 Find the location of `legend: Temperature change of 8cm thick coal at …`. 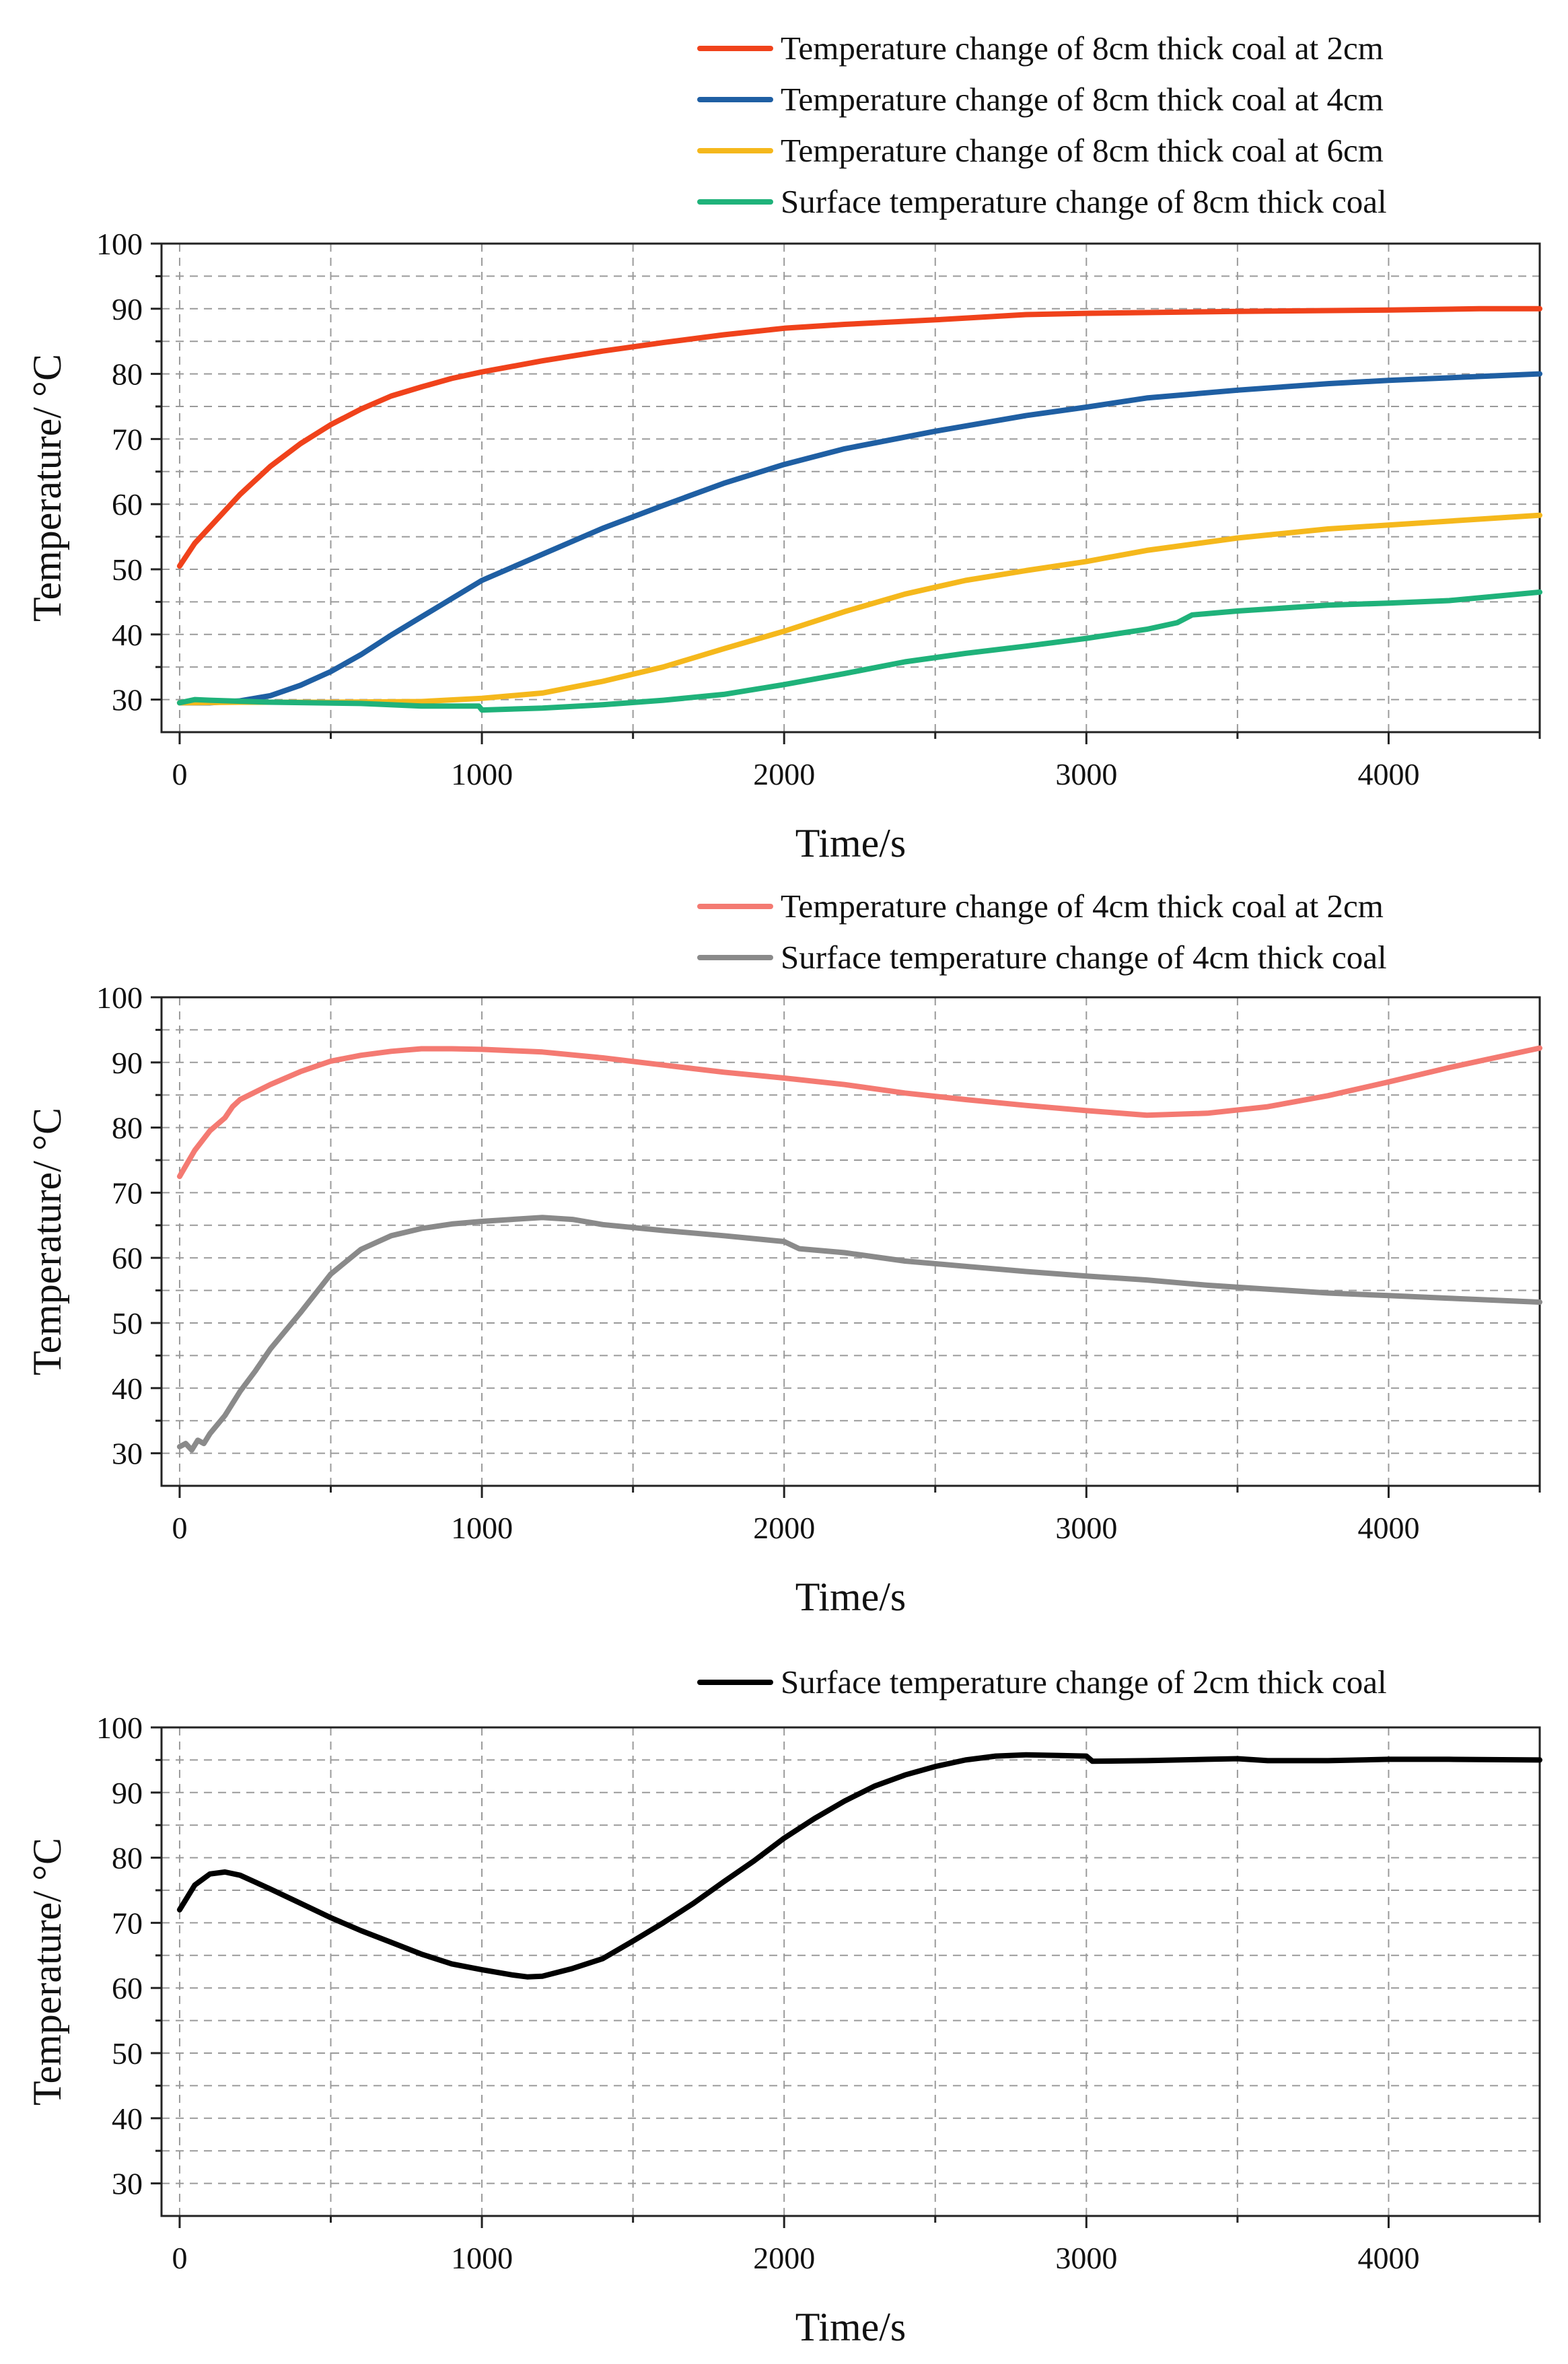

legend: Temperature change of 8cm thick coal at … is located at coordinates (1042, 125).